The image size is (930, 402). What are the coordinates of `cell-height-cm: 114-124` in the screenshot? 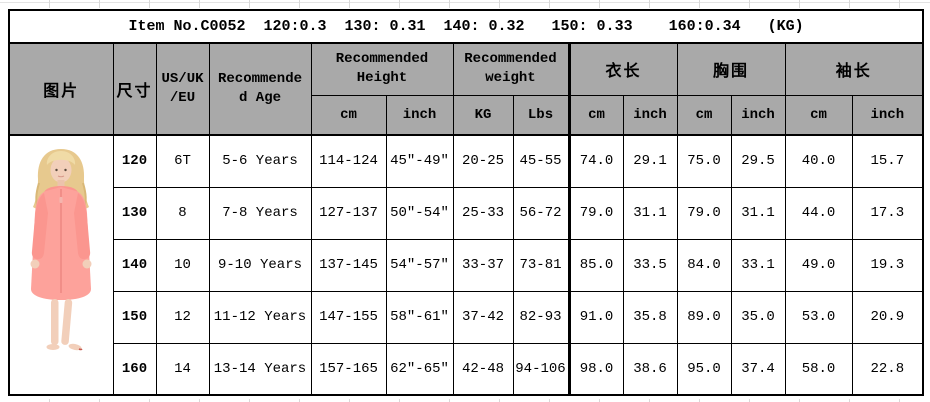 It's located at (348, 161).